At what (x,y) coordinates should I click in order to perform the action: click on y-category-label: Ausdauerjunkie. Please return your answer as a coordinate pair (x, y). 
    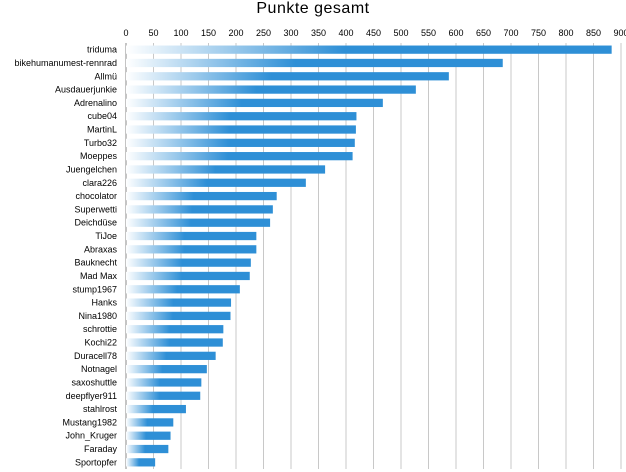
    Looking at the image, I should click on (86, 90).